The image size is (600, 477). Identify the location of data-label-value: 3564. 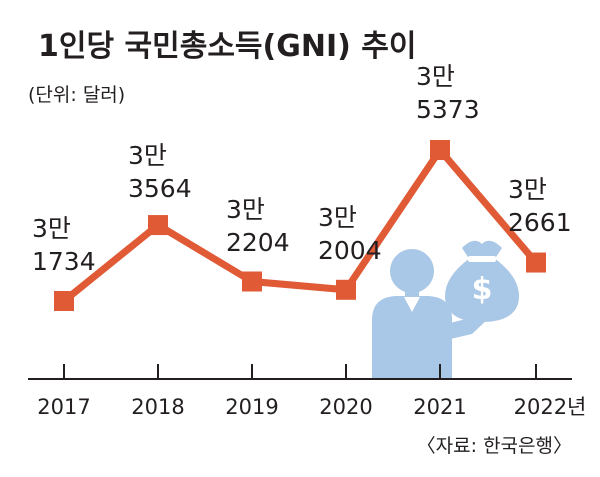
(160, 188).